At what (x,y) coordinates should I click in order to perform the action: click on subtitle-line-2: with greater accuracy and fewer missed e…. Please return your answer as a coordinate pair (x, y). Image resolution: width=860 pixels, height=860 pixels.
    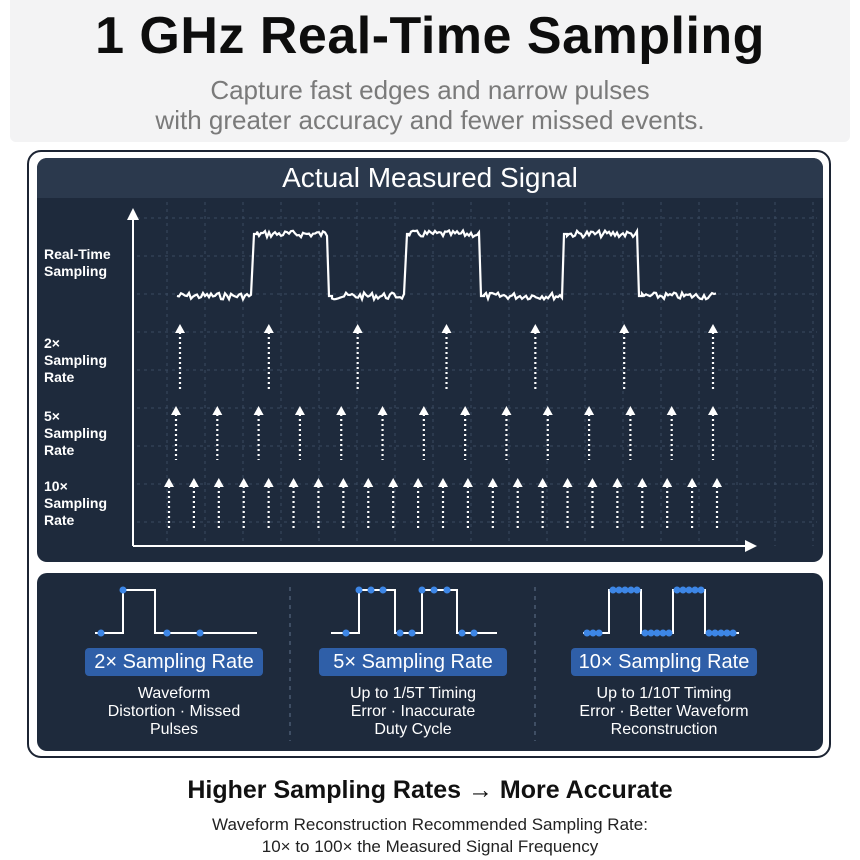
    Looking at the image, I should click on (430, 120).